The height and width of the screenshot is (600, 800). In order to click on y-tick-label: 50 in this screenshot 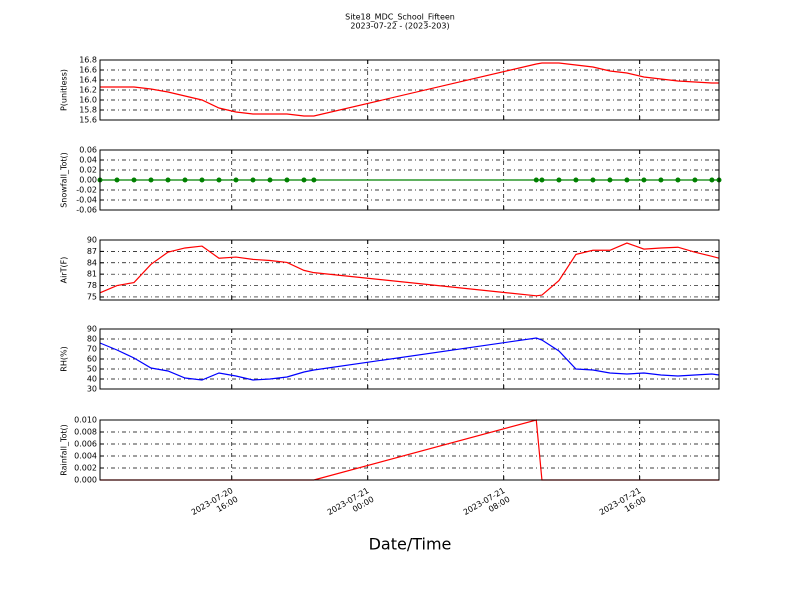, I will do `click(92, 369)`.